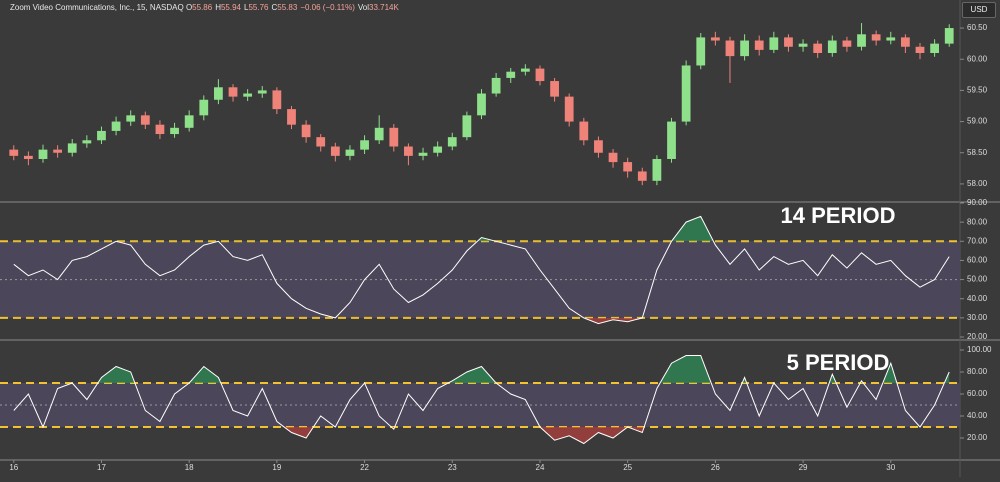  I want to click on annotation: 14 PERIOD, so click(838, 215).